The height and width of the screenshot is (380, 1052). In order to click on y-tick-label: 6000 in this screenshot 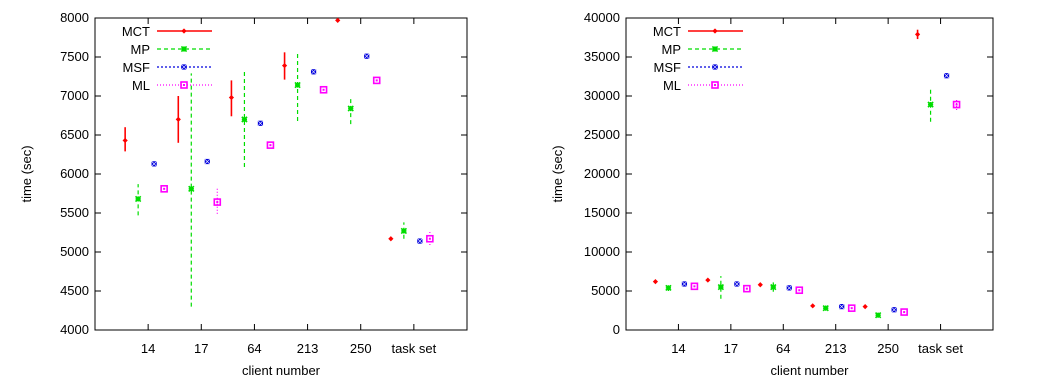, I will do `click(74, 173)`.